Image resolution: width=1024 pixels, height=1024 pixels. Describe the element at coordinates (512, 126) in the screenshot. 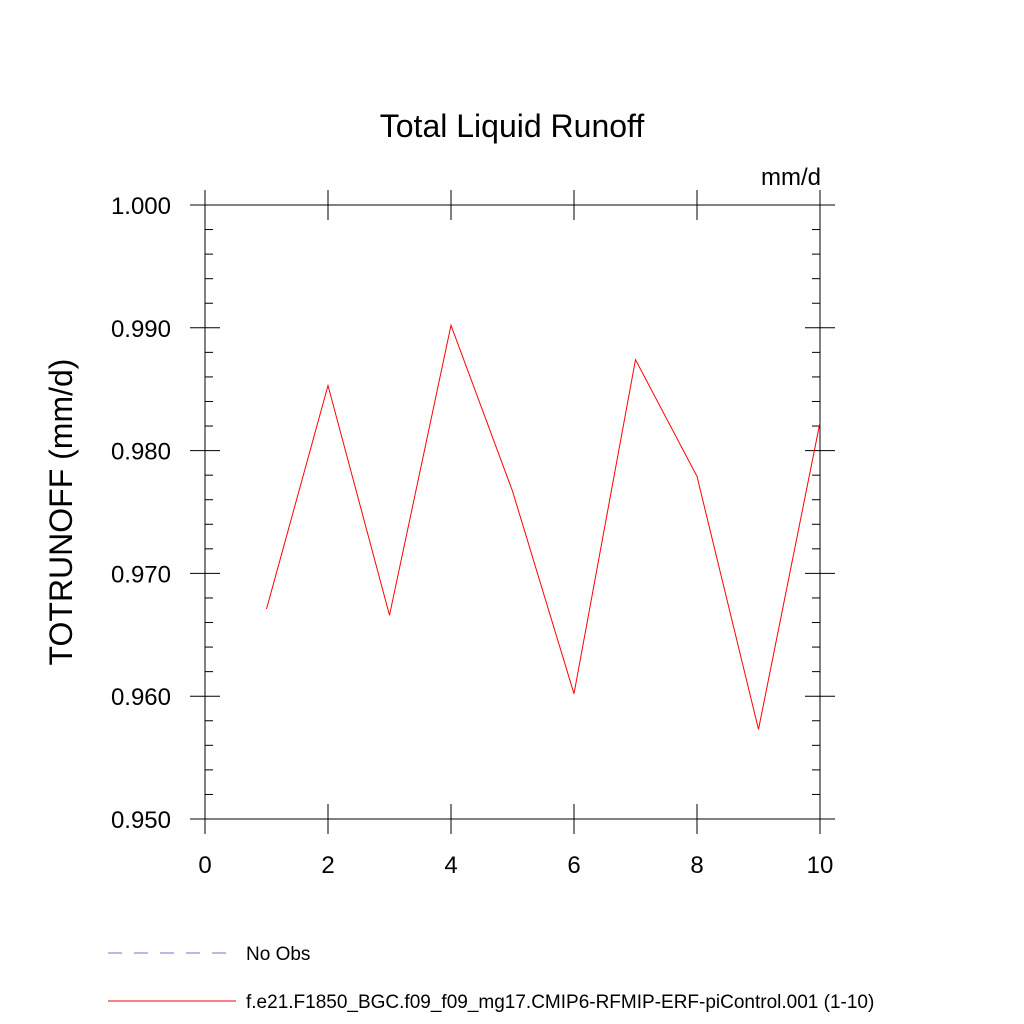

I see `chart-title: Total Liquid Runoff` at that location.